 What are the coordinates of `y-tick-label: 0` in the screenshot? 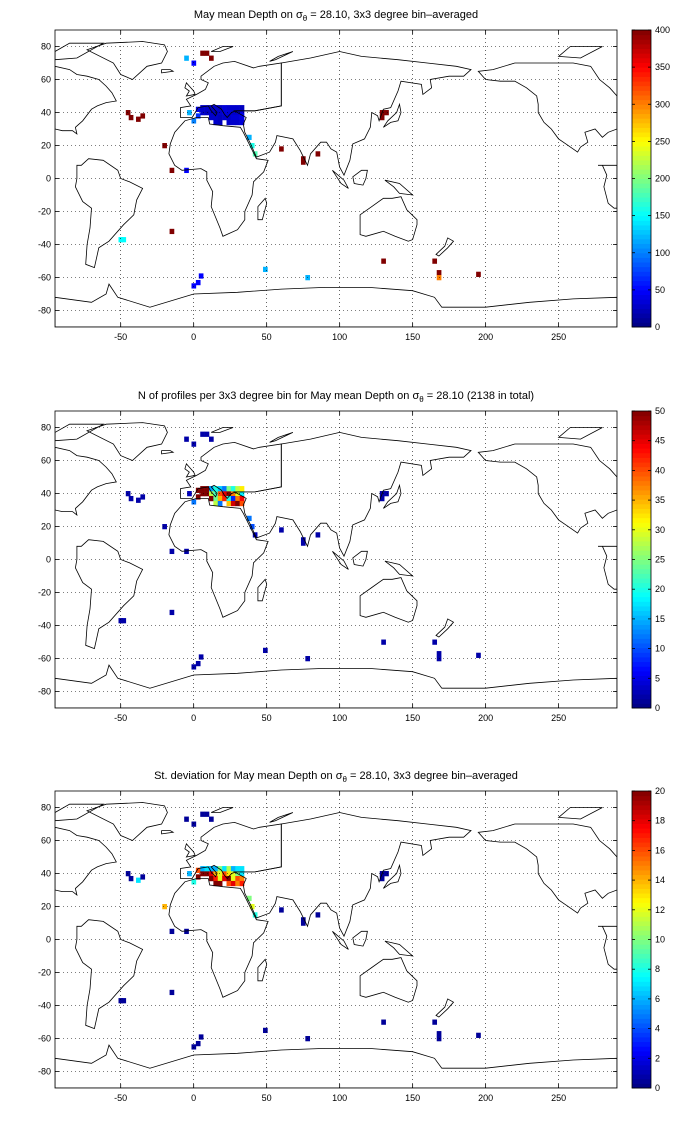 It's located at (48, 560).